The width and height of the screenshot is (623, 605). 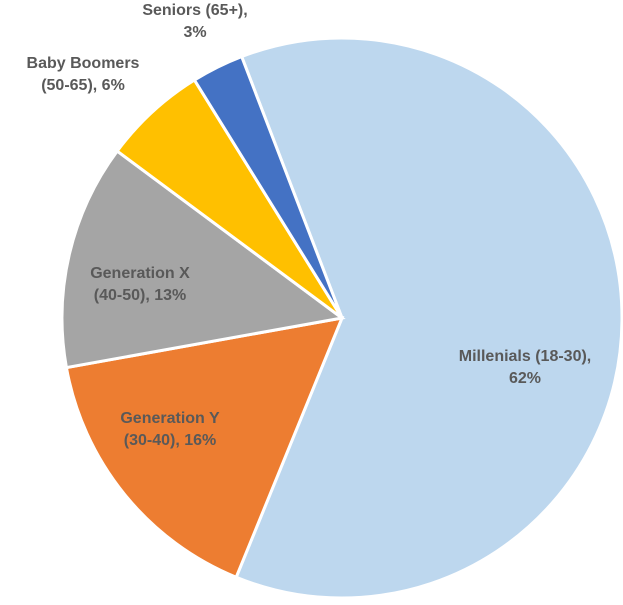 I want to click on slice-label: Generation Y (30-40), 16%, so click(x=170, y=429).